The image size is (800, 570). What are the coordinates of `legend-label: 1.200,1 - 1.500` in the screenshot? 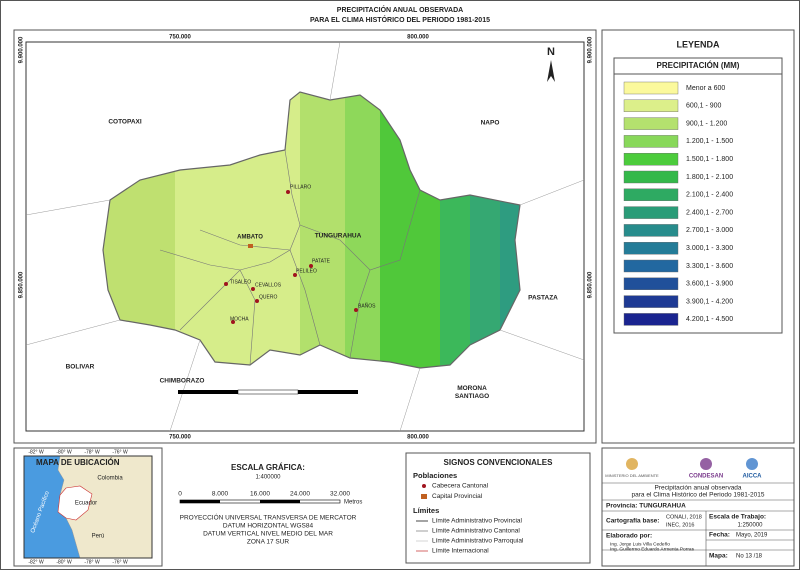 It's located at (709, 141).